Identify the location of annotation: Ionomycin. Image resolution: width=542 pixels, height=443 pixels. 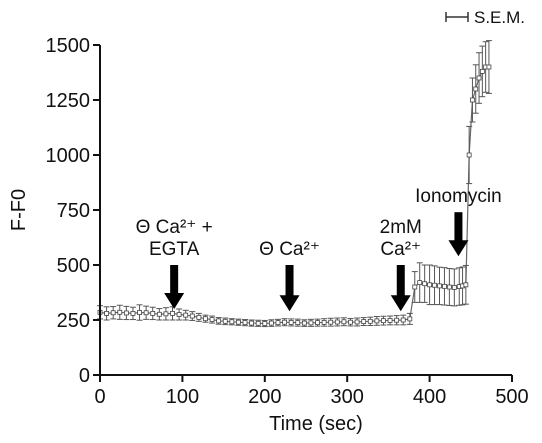
(458, 221).